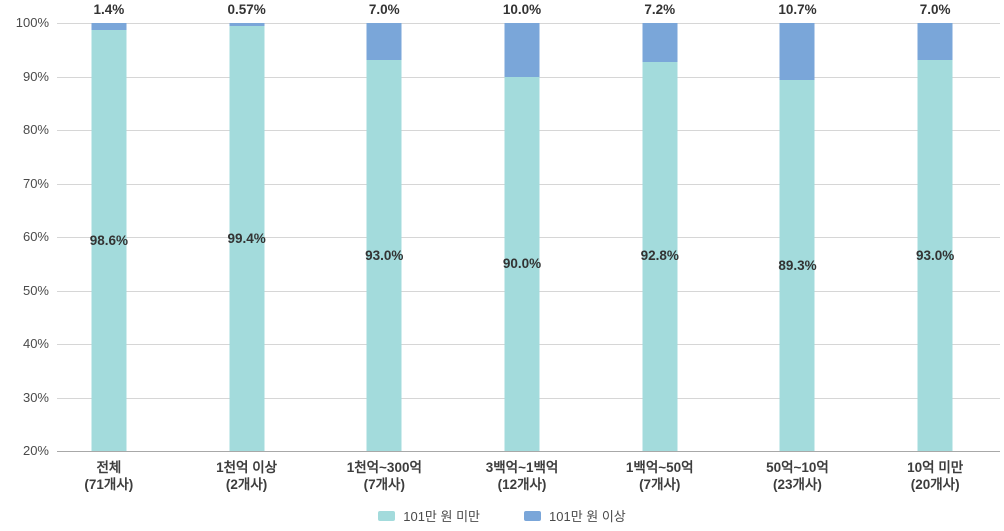 Image resolution: width=1004 pixels, height=531 pixels. I want to click on bar-top-label: 7.2%, so click(660, 9).